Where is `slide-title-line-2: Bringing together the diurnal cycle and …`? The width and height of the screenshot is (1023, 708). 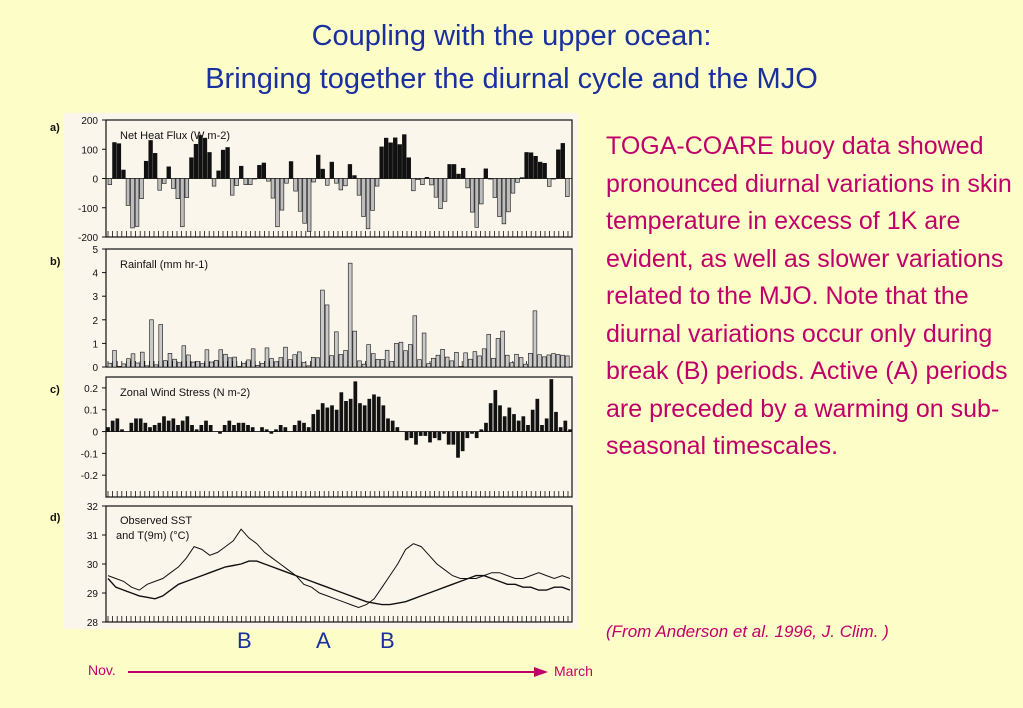
slide-title-line-2: Bringing together the diurnal cycle and … is located at coordinates (511, 79).